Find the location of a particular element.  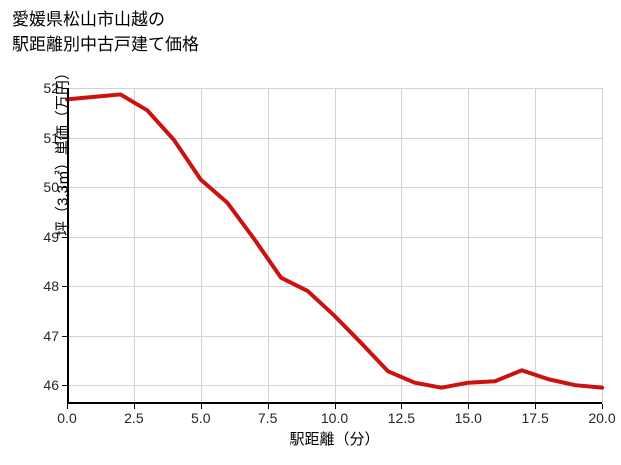

y-tick-label: 48 is located at coordinates (51, 286).